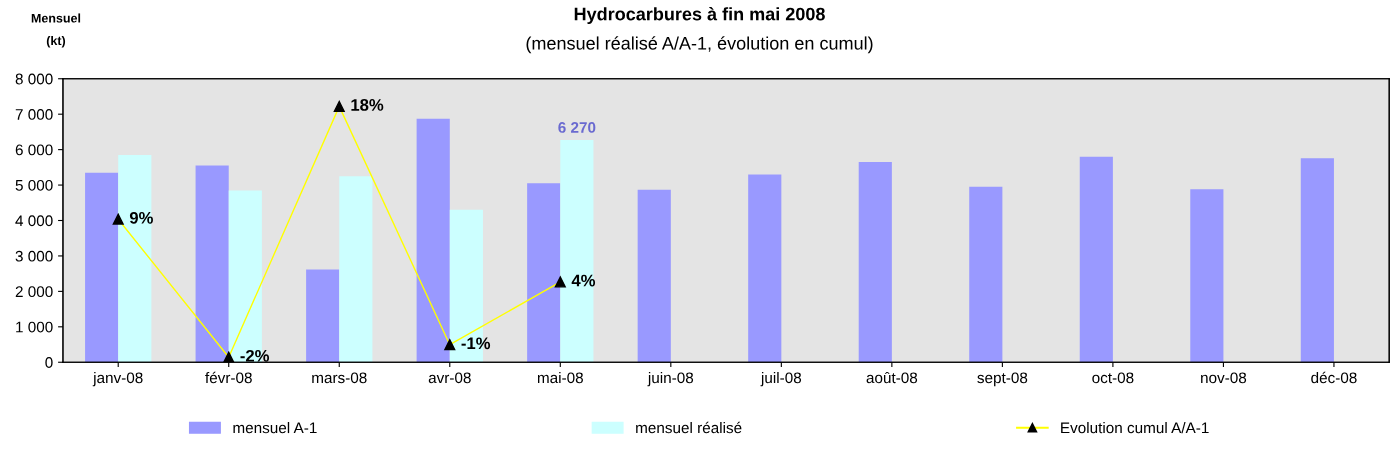  I want to click on x-tick-label: juil-08, so click(781, 379).